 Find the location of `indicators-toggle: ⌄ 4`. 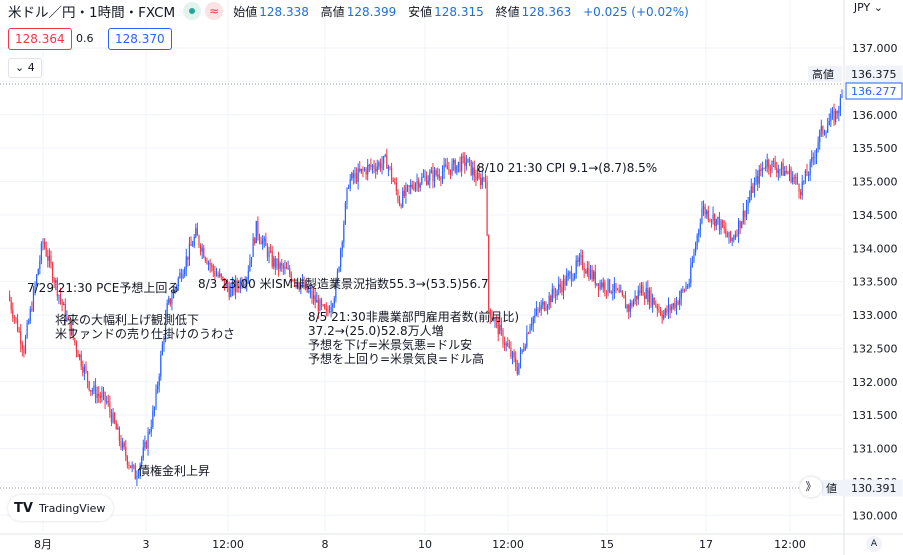

indicators-toggle: ⌄ 4 is located at coordinates (25, 68).